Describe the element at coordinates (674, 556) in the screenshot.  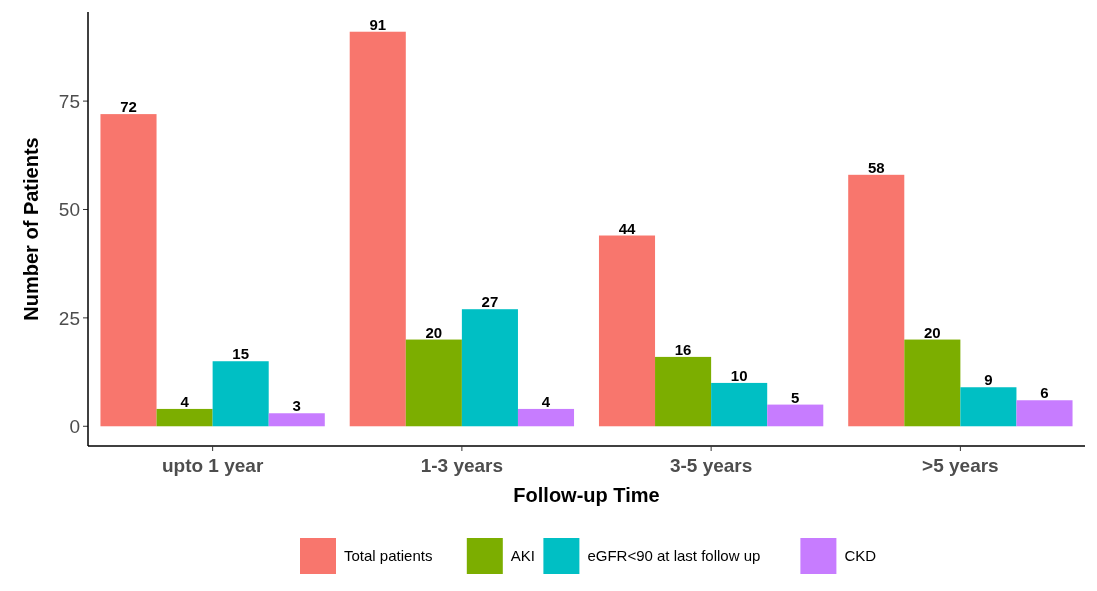
I see `legend-label: eGFR<90 at last follow up` at that location.